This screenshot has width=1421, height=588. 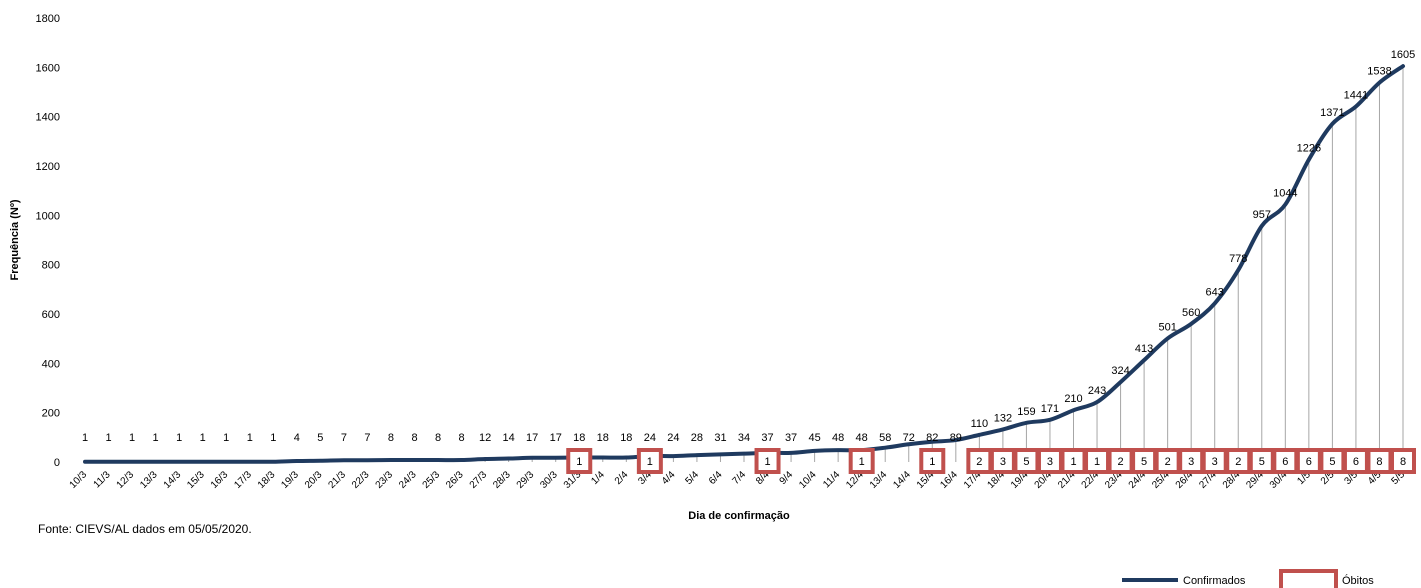 What do you see at coordinates (1403, 55) in the screenshot?
I see `data-label-confirmados: 1605` at bounding box center [1403, 55].